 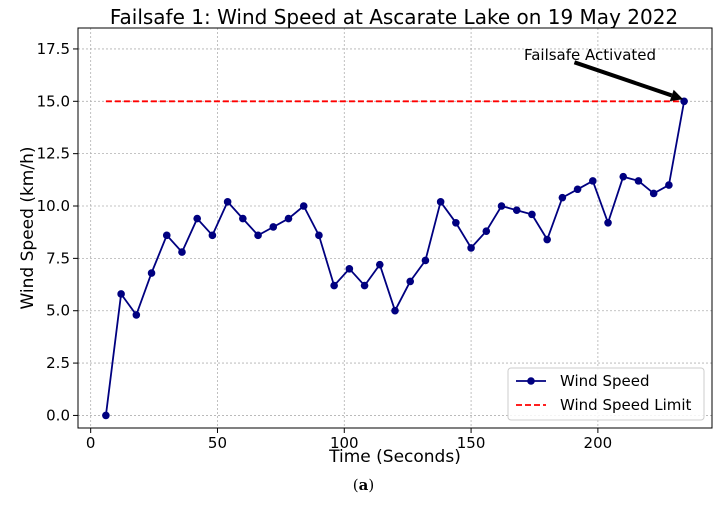 I want to click on x-tick-label: 200, so click(x=598, y=443).